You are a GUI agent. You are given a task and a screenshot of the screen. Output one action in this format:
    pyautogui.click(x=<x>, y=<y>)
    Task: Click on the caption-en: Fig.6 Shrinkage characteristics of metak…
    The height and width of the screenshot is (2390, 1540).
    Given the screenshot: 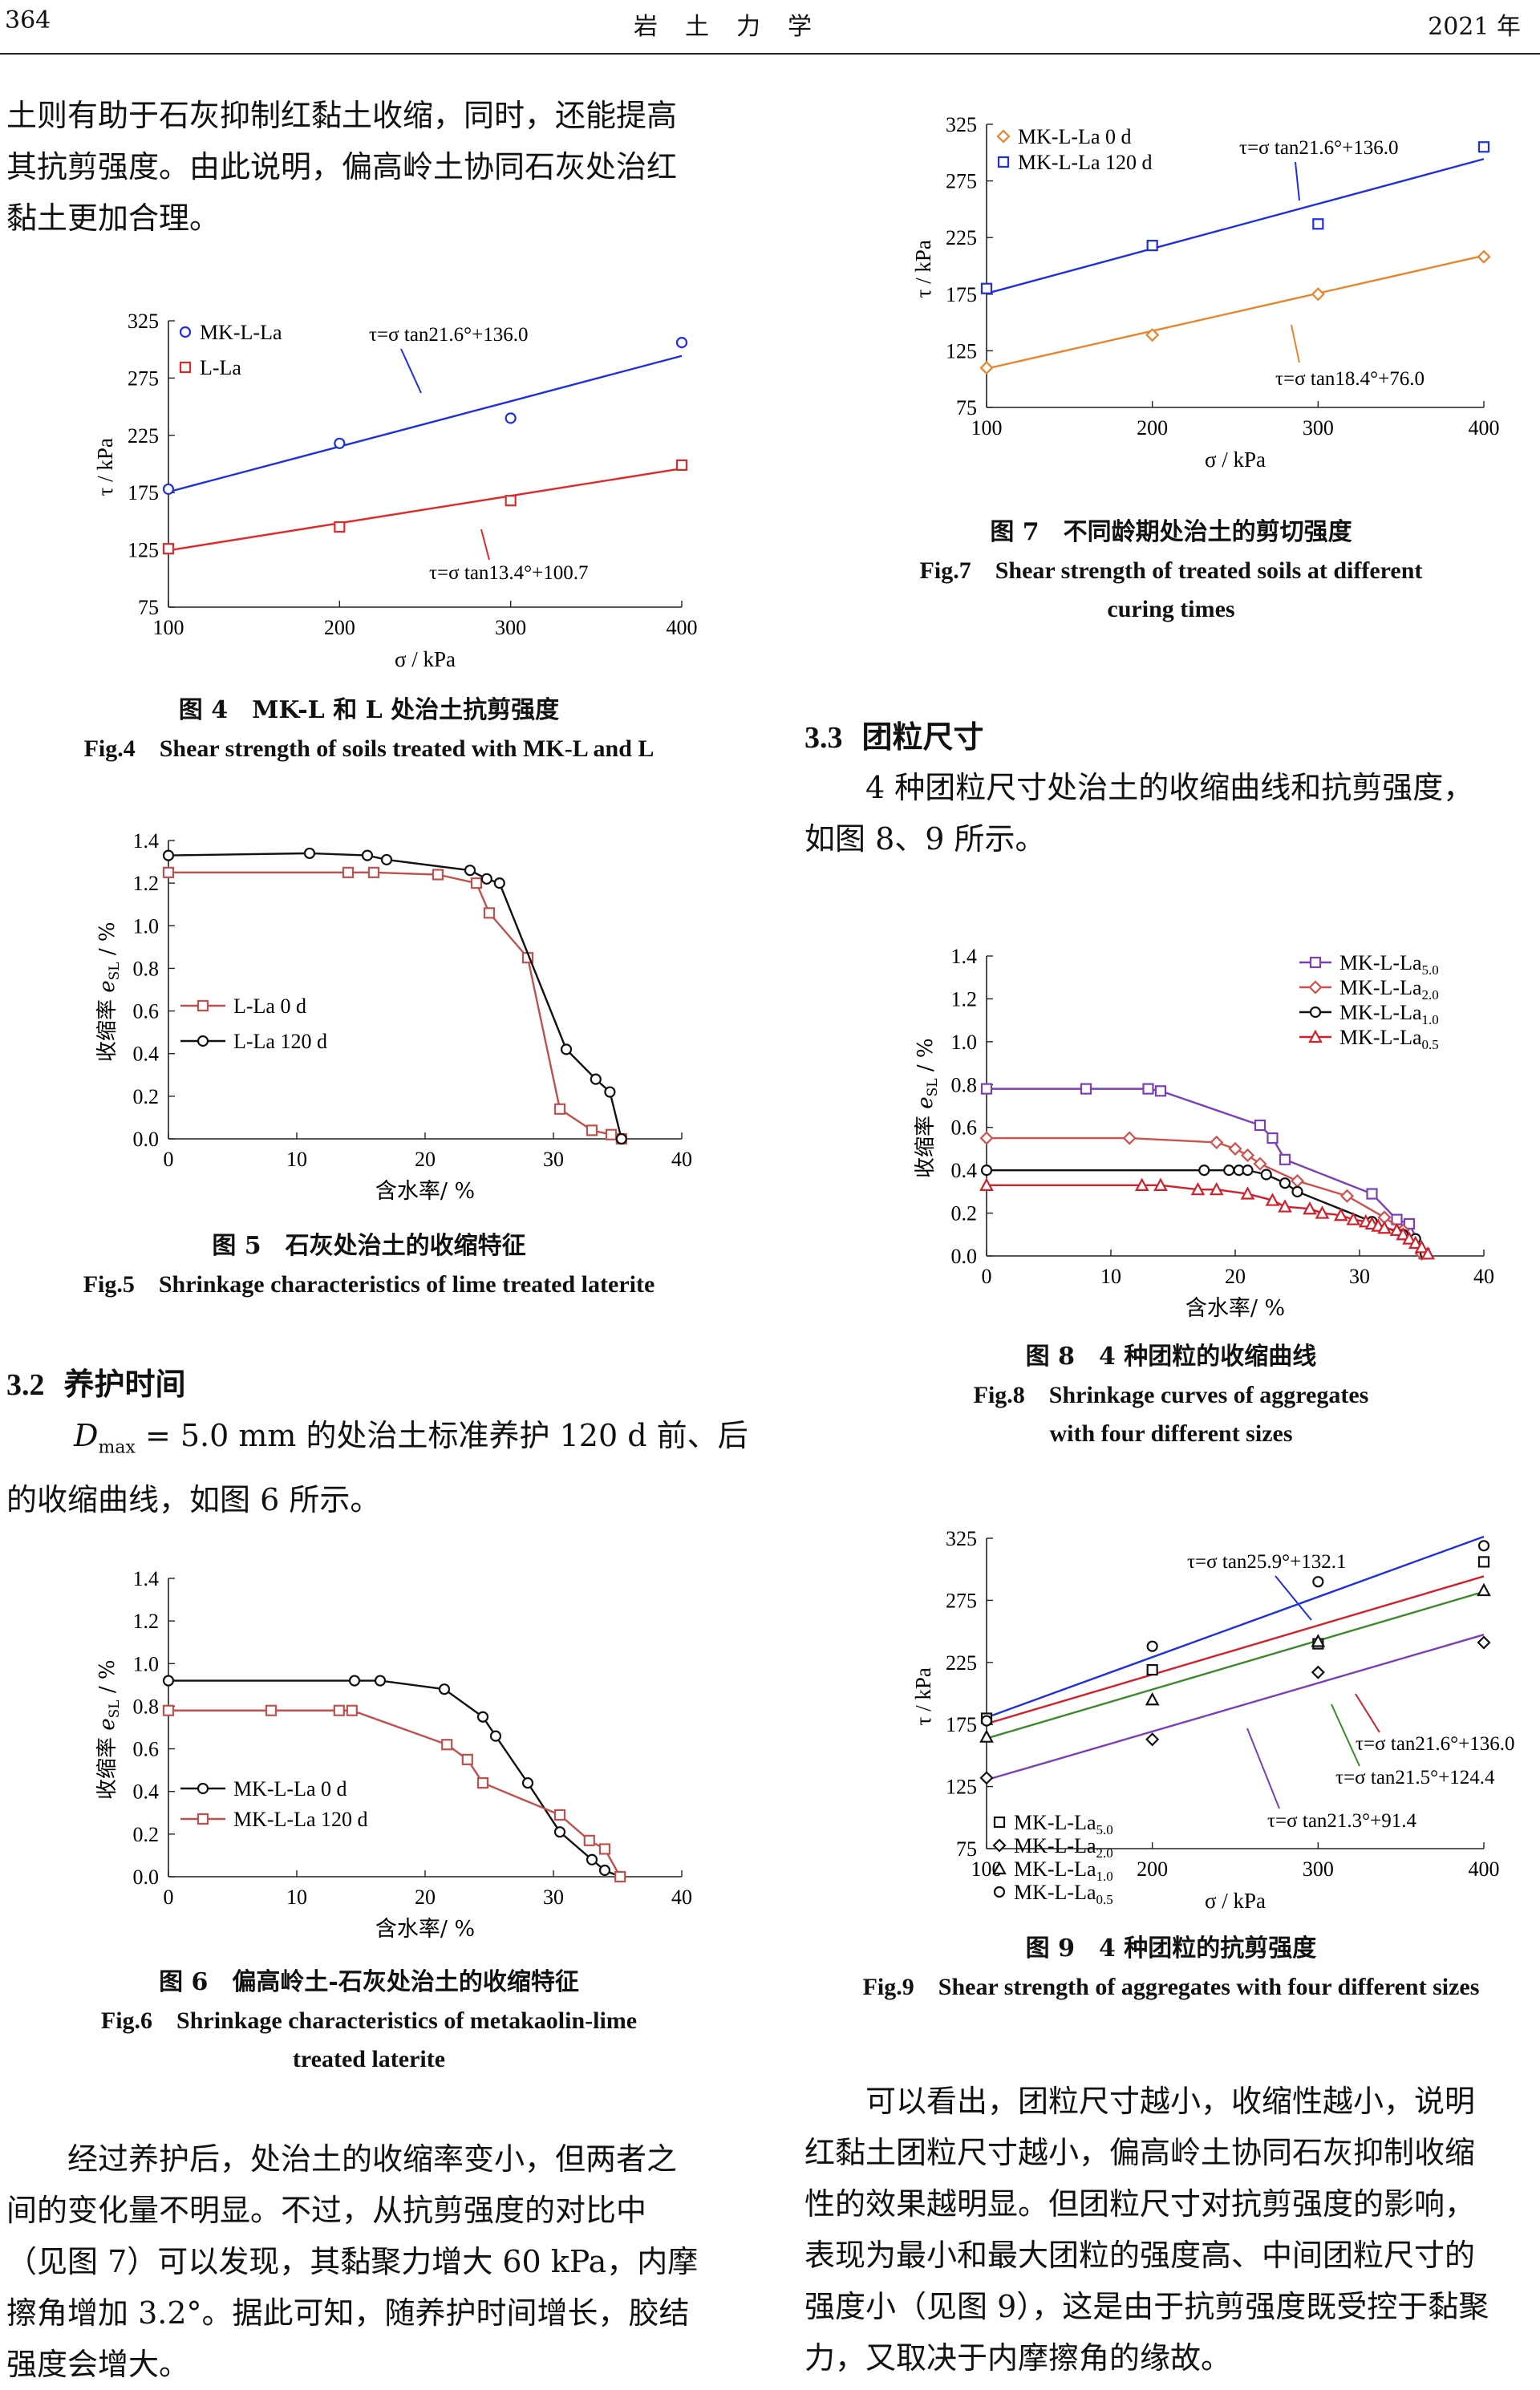 What is the action you would take?
    pyautogui.click(x=369, y=2020)
    